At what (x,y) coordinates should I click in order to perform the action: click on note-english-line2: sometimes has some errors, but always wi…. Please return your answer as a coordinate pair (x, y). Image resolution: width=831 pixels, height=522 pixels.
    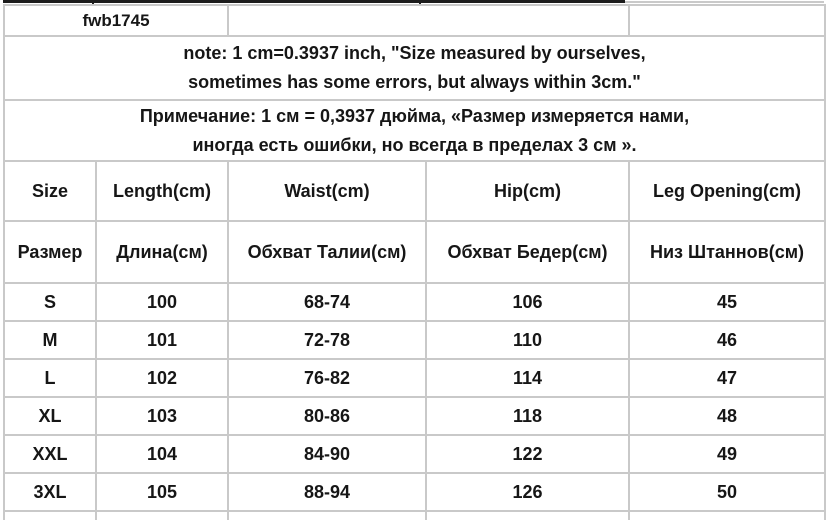
    Looking at the image, I should click on (414, 82).